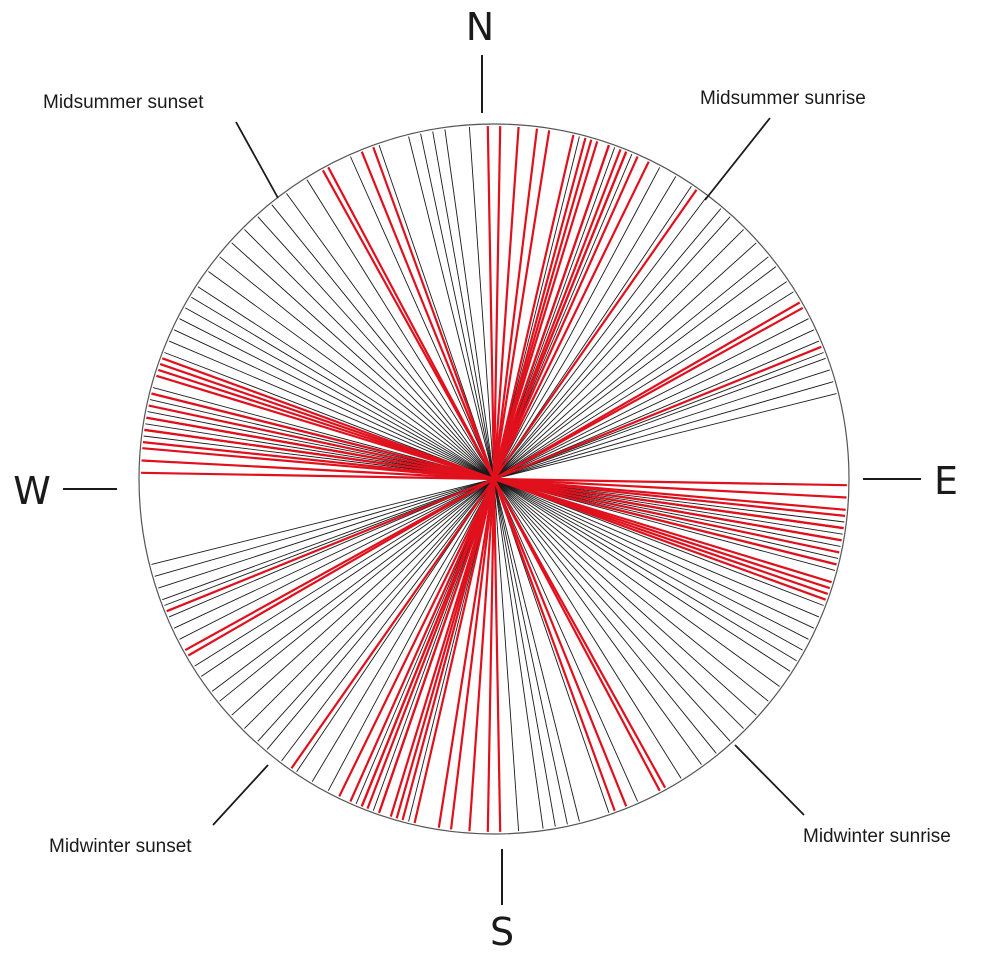 The height and width of the screenshot is (960, 1006). Describe the element at coordinates (120, 846) in the screenshot. I see `midwinter-sunset-label: Midwinter sunset` at that location.